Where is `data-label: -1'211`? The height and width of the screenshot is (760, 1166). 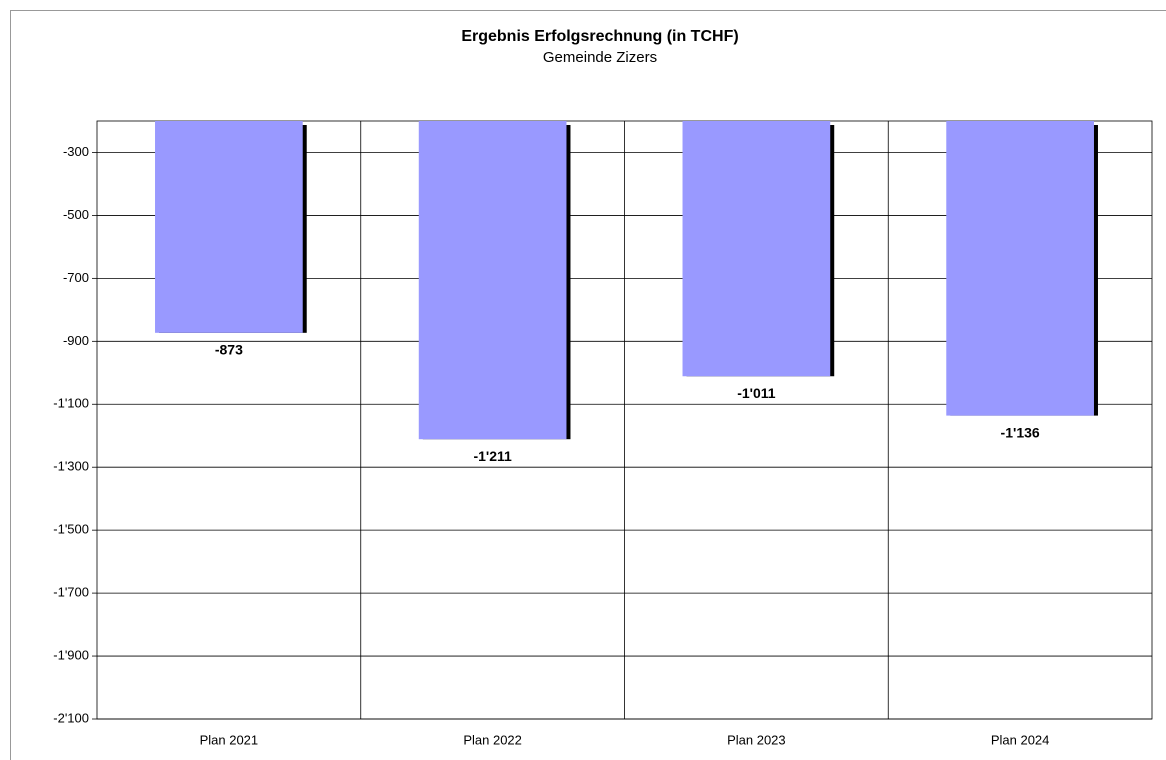
data-label: -1'211 is located at coordinates (492, 456).